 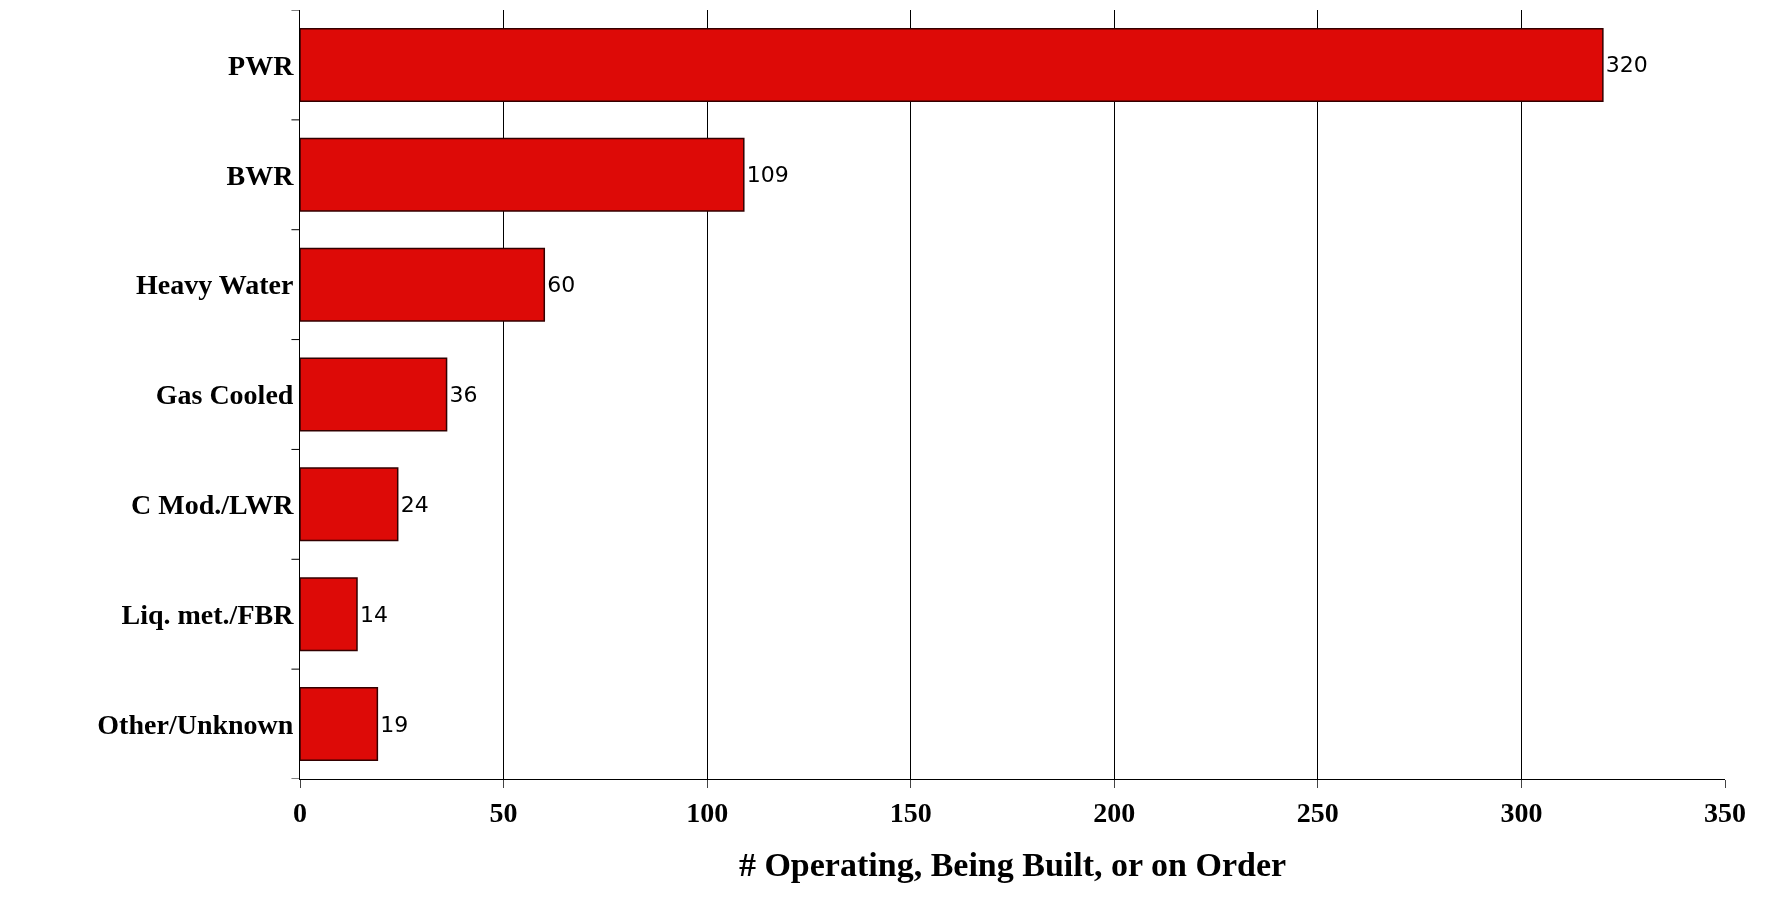 What do you see at coordinates (213, 505) in the screenshot?
I see `y-tick-label: C Mod./LWR` at bounding box center [213, 505].